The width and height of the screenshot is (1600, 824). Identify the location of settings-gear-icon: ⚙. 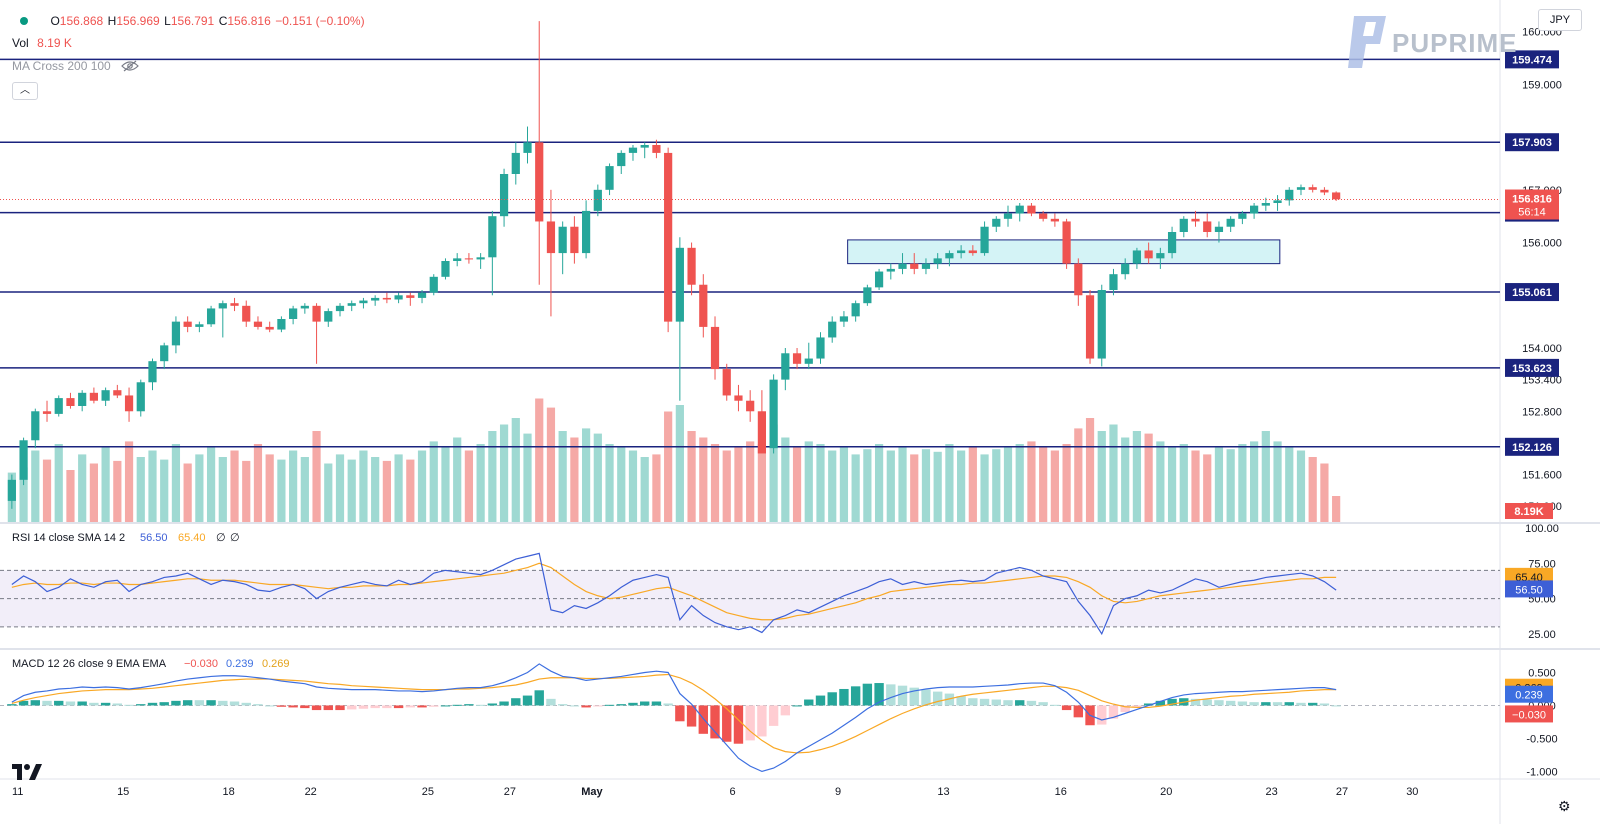
(1564, 806).